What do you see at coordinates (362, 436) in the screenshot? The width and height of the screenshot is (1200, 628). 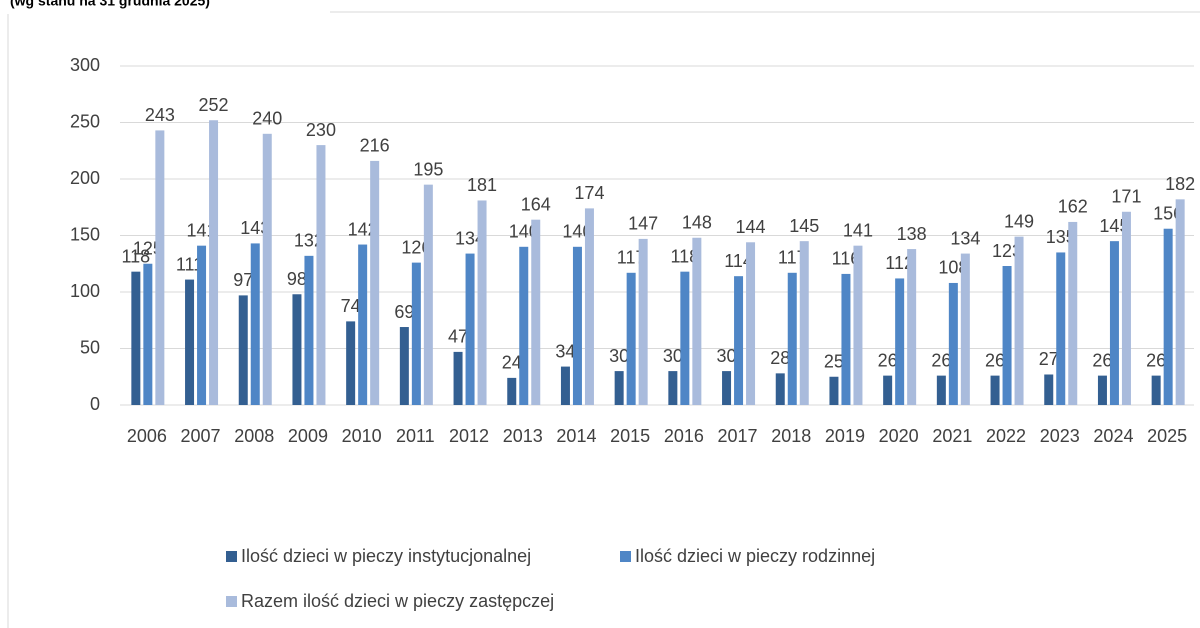 I see `x-tick-label: 2010` at bounding box center [362, 436].